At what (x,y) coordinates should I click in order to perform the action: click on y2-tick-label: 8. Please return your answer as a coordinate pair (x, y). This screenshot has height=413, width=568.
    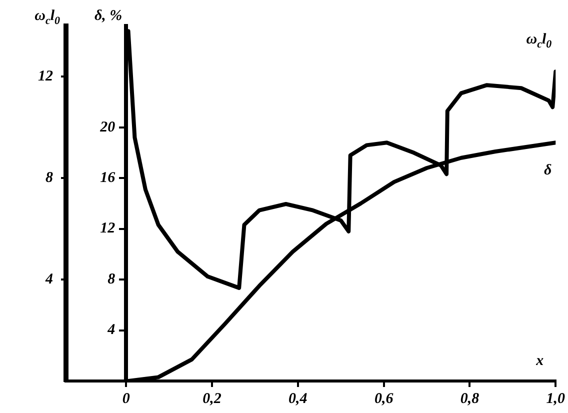
    Looking at the image, I should click on (112, 279).